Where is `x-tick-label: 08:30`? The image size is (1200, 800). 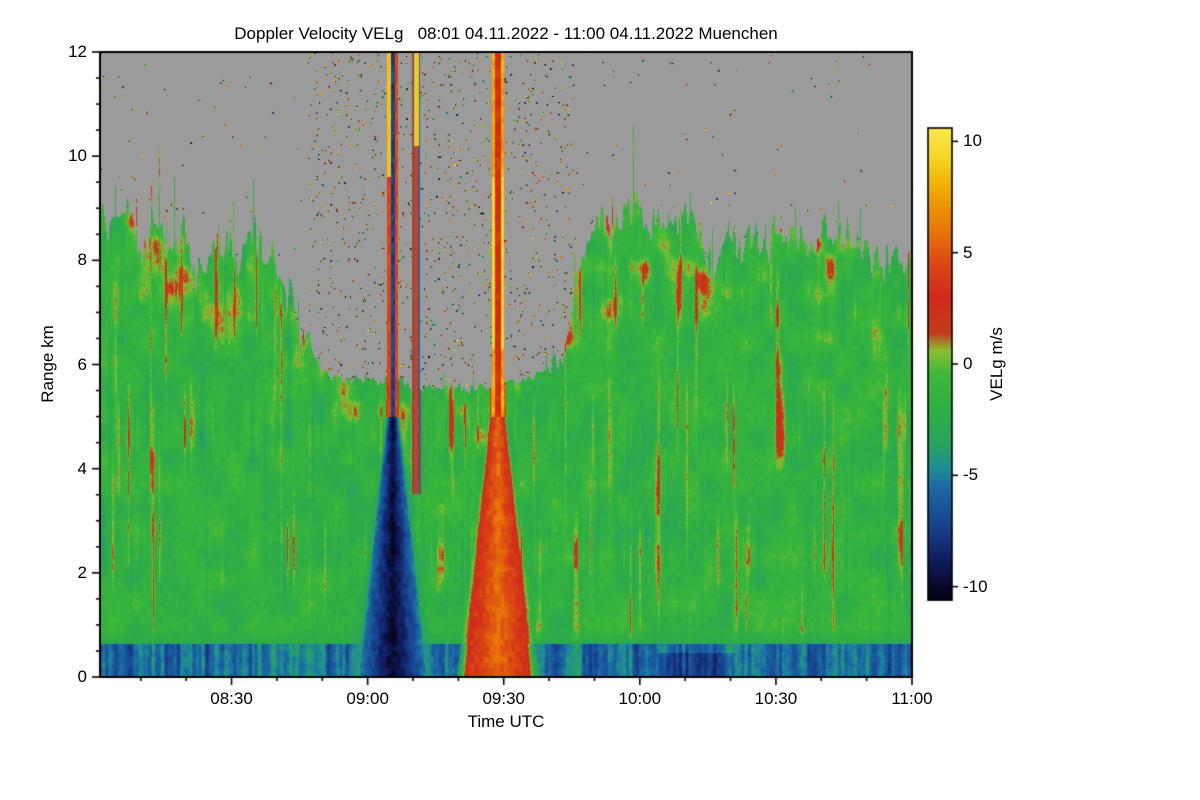
x-tick-label: 08:30 is located at coordinates (231, 698).